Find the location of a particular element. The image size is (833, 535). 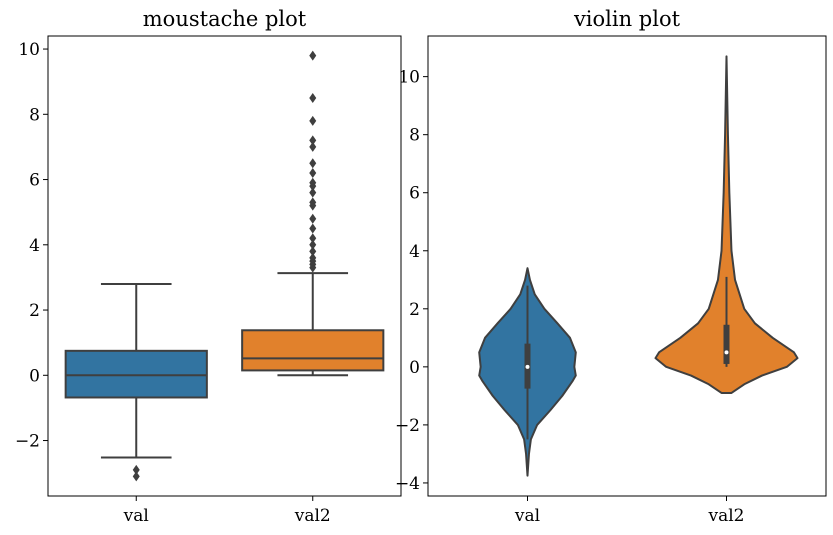

chart-title: violin plot is located at coordinates (627, 19).